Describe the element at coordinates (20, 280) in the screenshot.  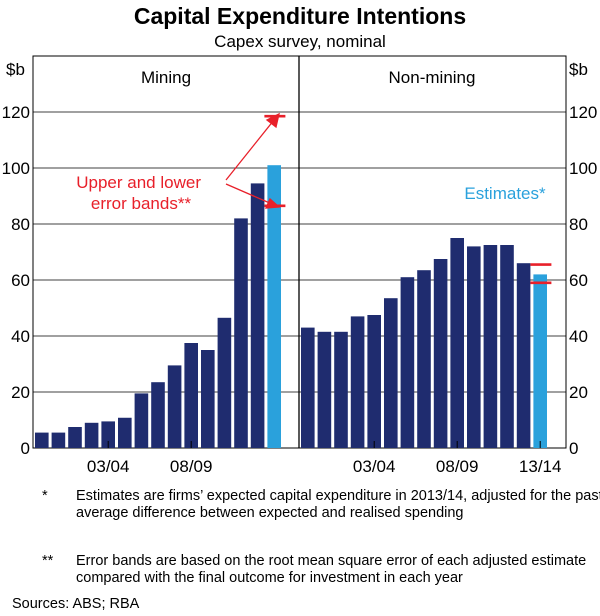
I see `y-tick-label-left: 60` at that location.